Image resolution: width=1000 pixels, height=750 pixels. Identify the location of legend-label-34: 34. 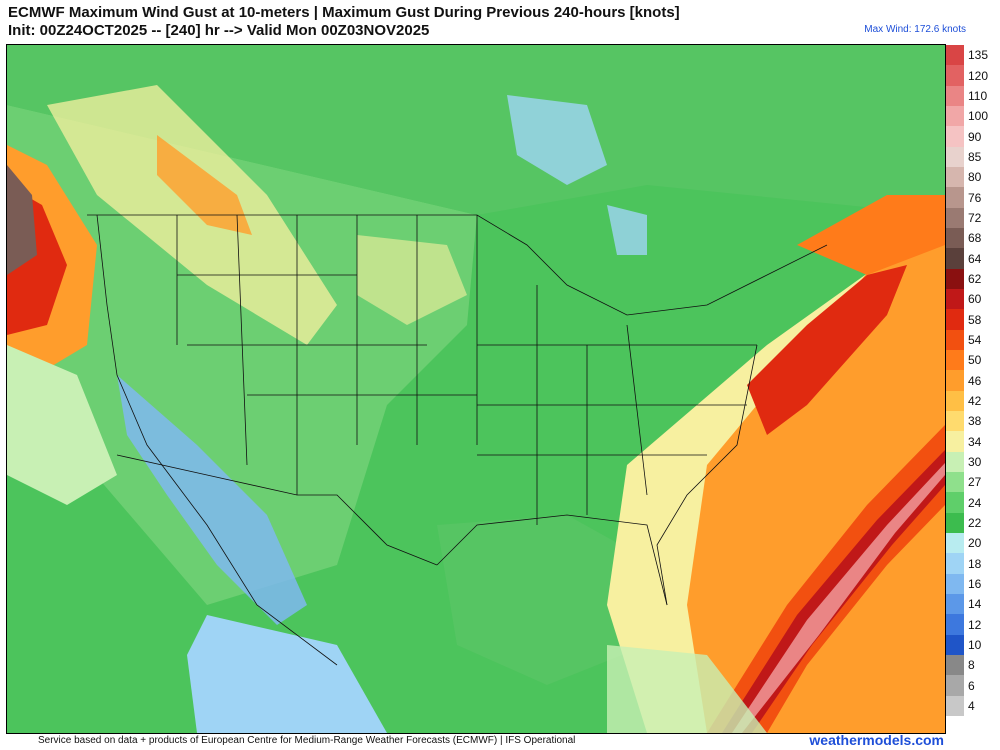
(975, 441).